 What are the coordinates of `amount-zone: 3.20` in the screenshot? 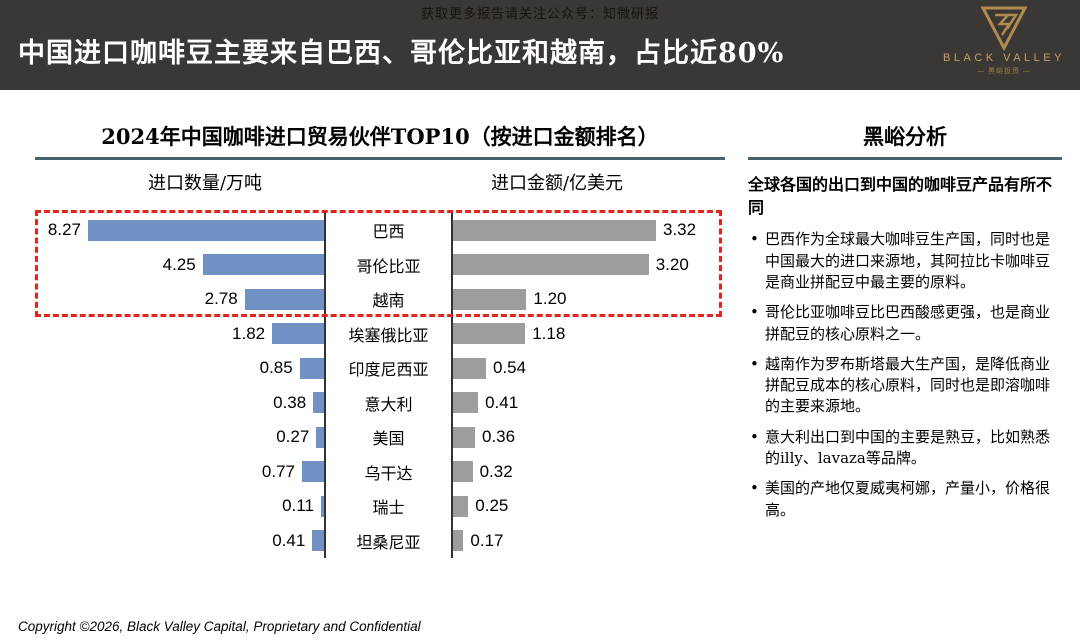 It's located at (589, 265).